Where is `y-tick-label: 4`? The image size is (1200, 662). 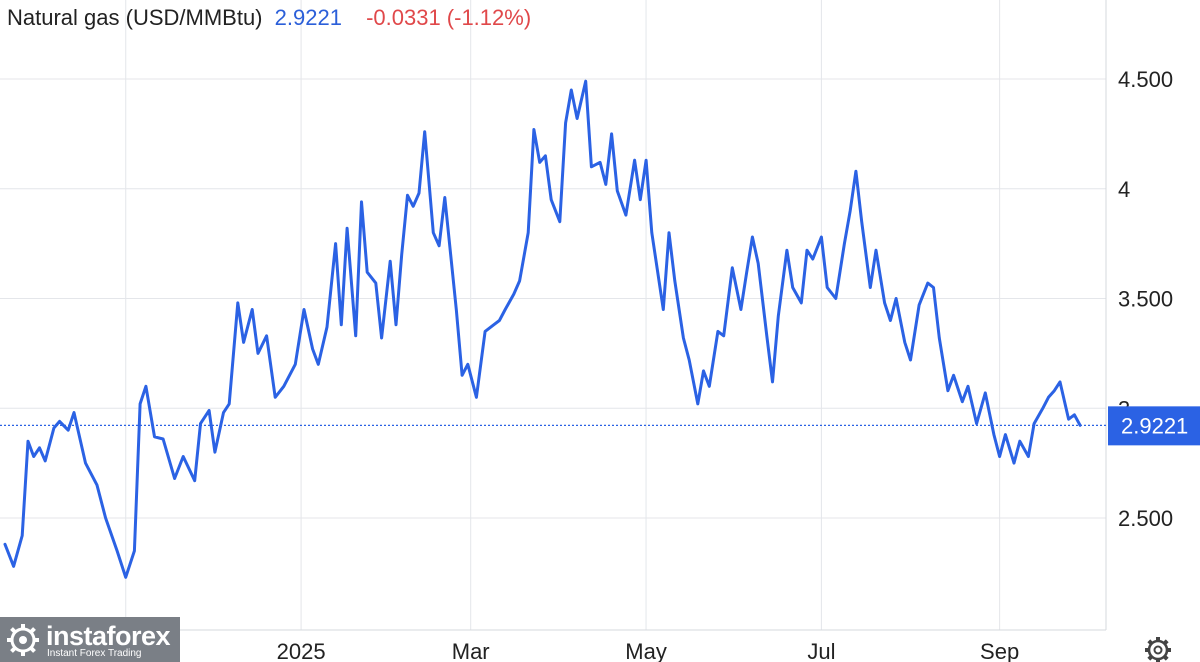
y-tick-label: 4 is located at coordinates (1124, 189).